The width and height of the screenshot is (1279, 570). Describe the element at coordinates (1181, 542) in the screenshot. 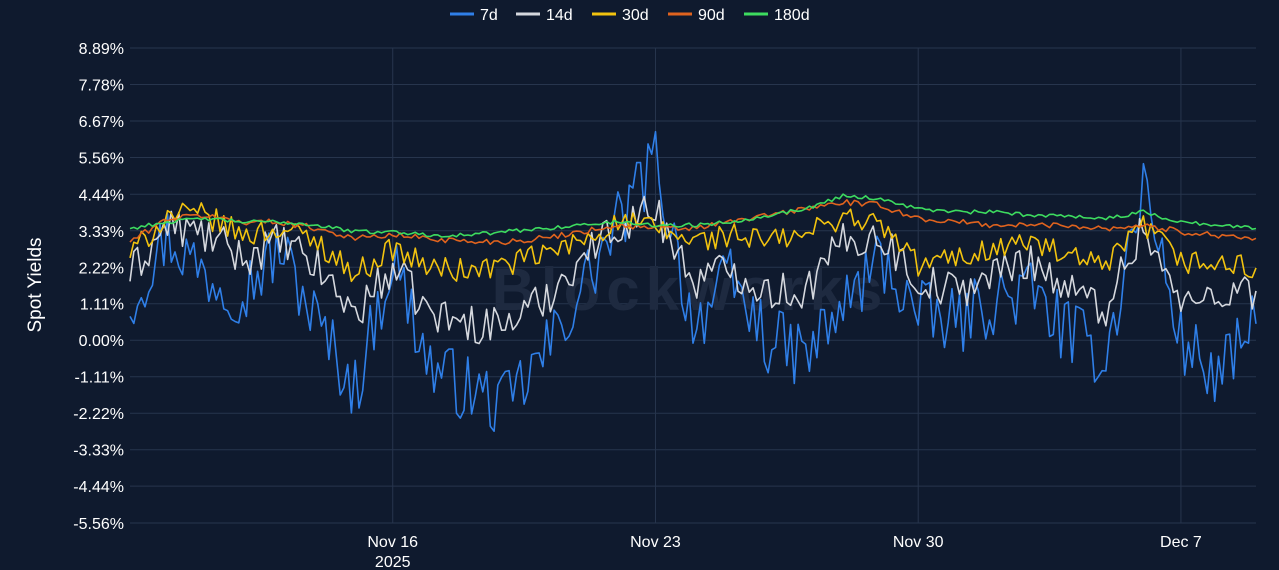

I see `x-tick-label: Dec 7` at that location.